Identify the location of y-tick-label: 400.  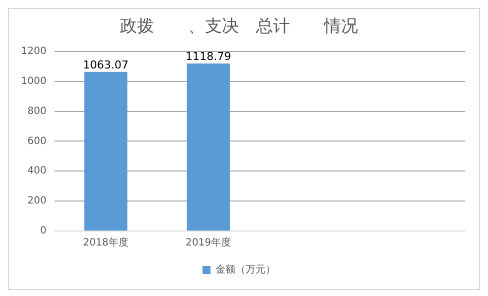
(36, 171).